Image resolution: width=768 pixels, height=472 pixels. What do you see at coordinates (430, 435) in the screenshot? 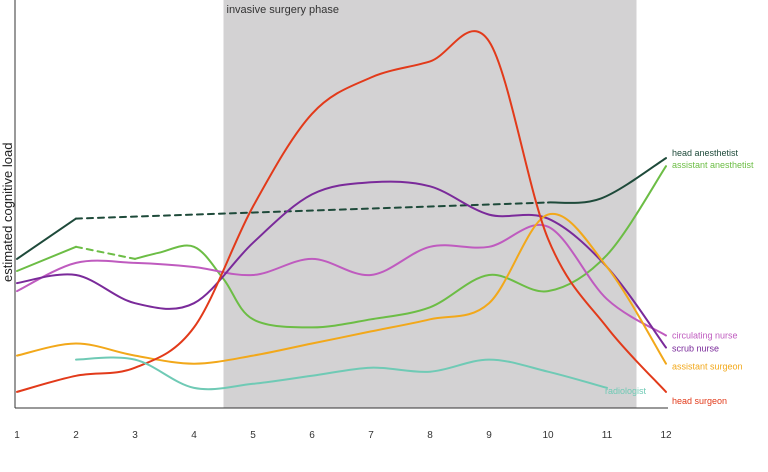
I see `x-tick-label: 8` at bounding box center [430, 435].